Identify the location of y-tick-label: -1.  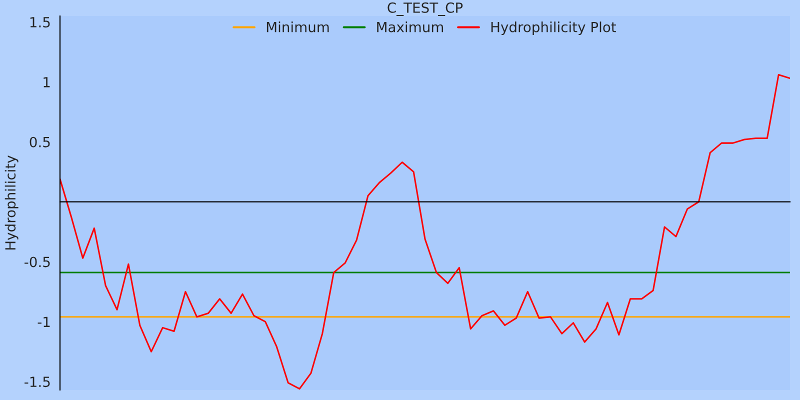
(44, 321).